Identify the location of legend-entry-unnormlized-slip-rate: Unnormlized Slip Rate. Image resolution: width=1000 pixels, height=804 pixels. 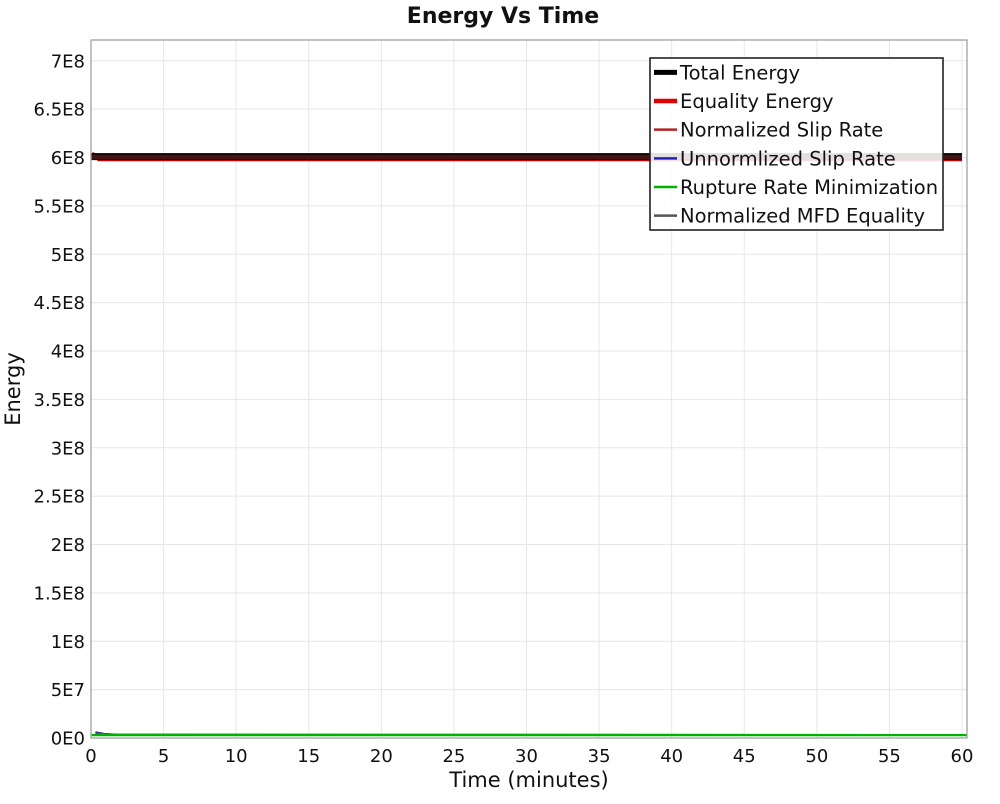
(775, 158).